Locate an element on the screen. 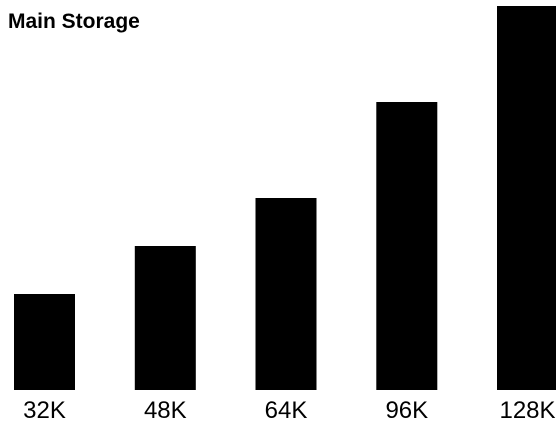  tick-label-64k: 64K is located at coordinates (286, 410).